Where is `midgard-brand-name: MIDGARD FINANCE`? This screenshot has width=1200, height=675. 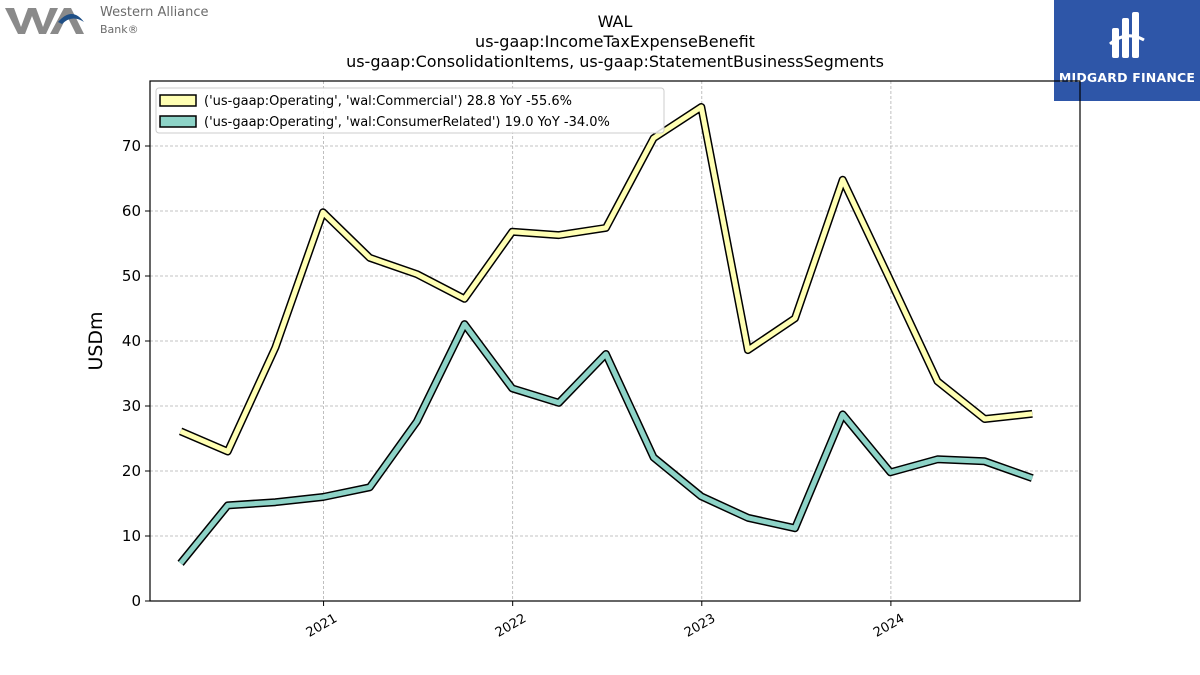
midgard-brand-name: MIDGARD FINANCE is located at coordinates (1127, 77).